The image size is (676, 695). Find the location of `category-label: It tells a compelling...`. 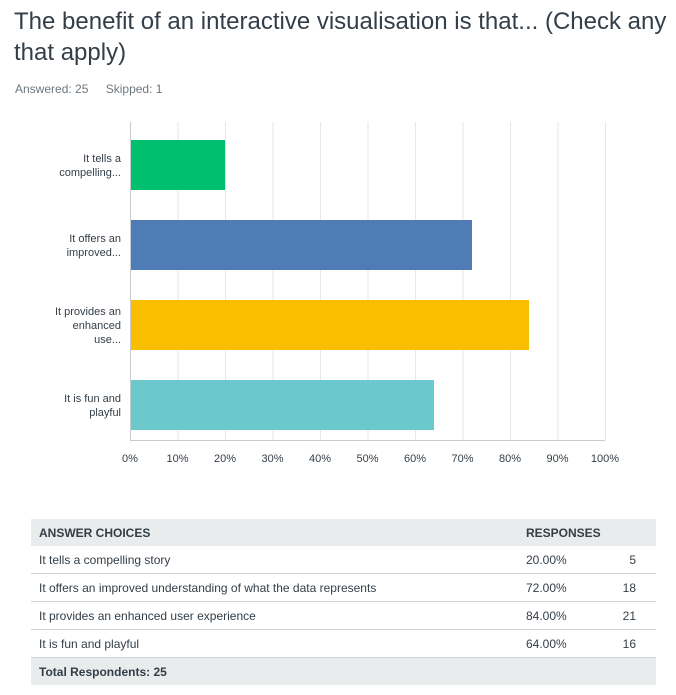

category-label: It tells a compelling... is located at coordinates (90, 166).